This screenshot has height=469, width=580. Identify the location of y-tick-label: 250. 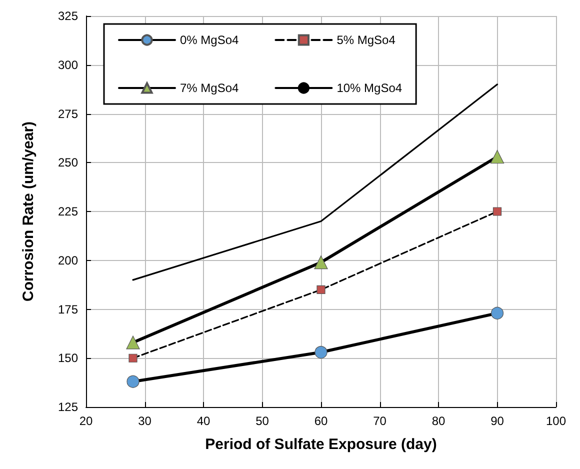
(68, 163).